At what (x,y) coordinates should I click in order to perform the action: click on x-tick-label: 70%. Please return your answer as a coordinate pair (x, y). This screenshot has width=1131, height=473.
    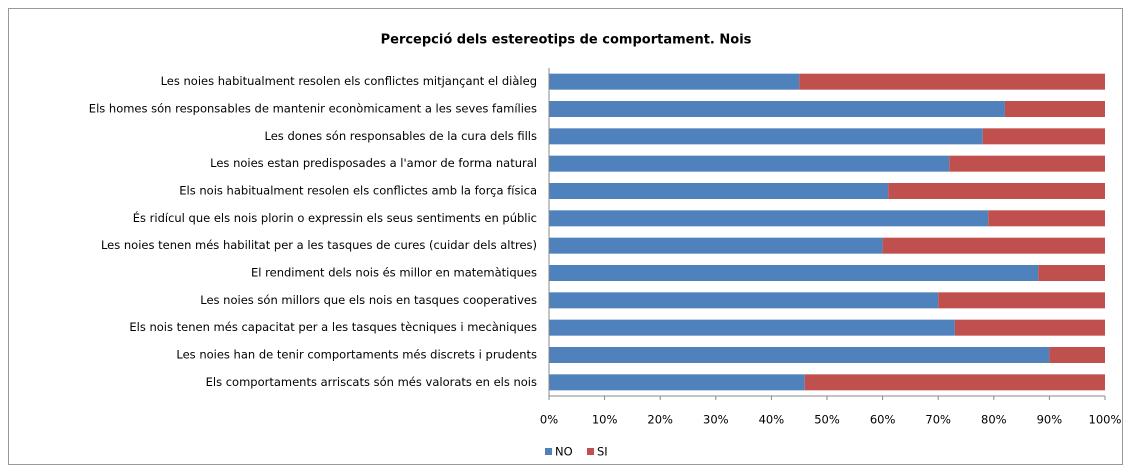
    Looking at the image, I should click on (938, 420).